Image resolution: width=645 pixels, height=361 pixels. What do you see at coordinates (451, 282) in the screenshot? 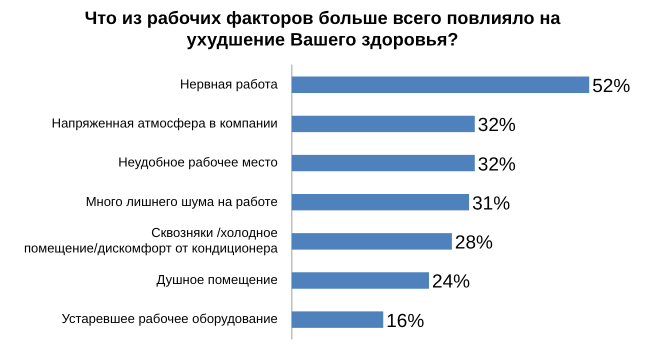
I see `data-label: 24%` at bounding box center [451, 282].